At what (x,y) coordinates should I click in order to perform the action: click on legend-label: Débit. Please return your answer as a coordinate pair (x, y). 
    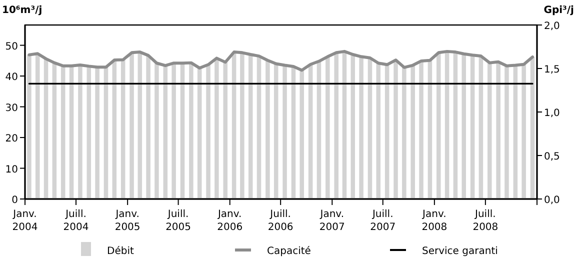
    Looking at the image, I should click on (120, 251).